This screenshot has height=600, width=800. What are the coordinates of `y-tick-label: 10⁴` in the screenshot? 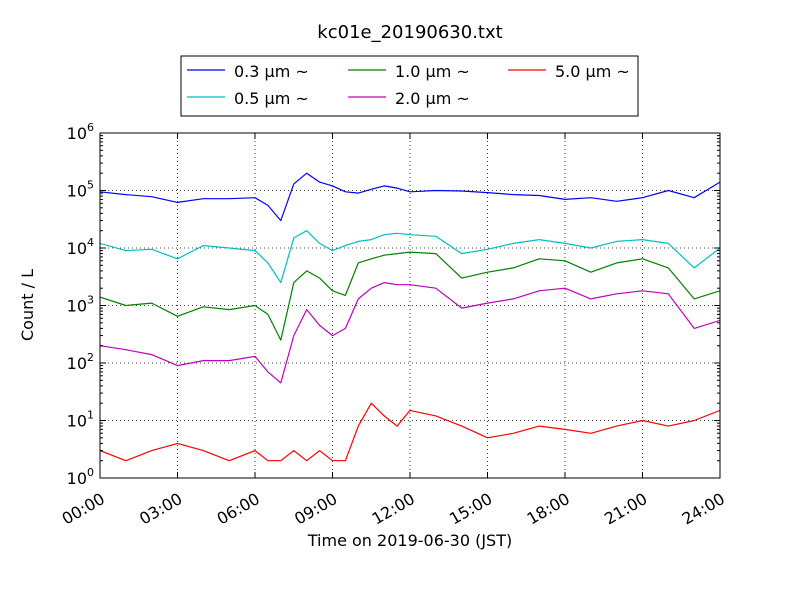 It's located at (80, 247).